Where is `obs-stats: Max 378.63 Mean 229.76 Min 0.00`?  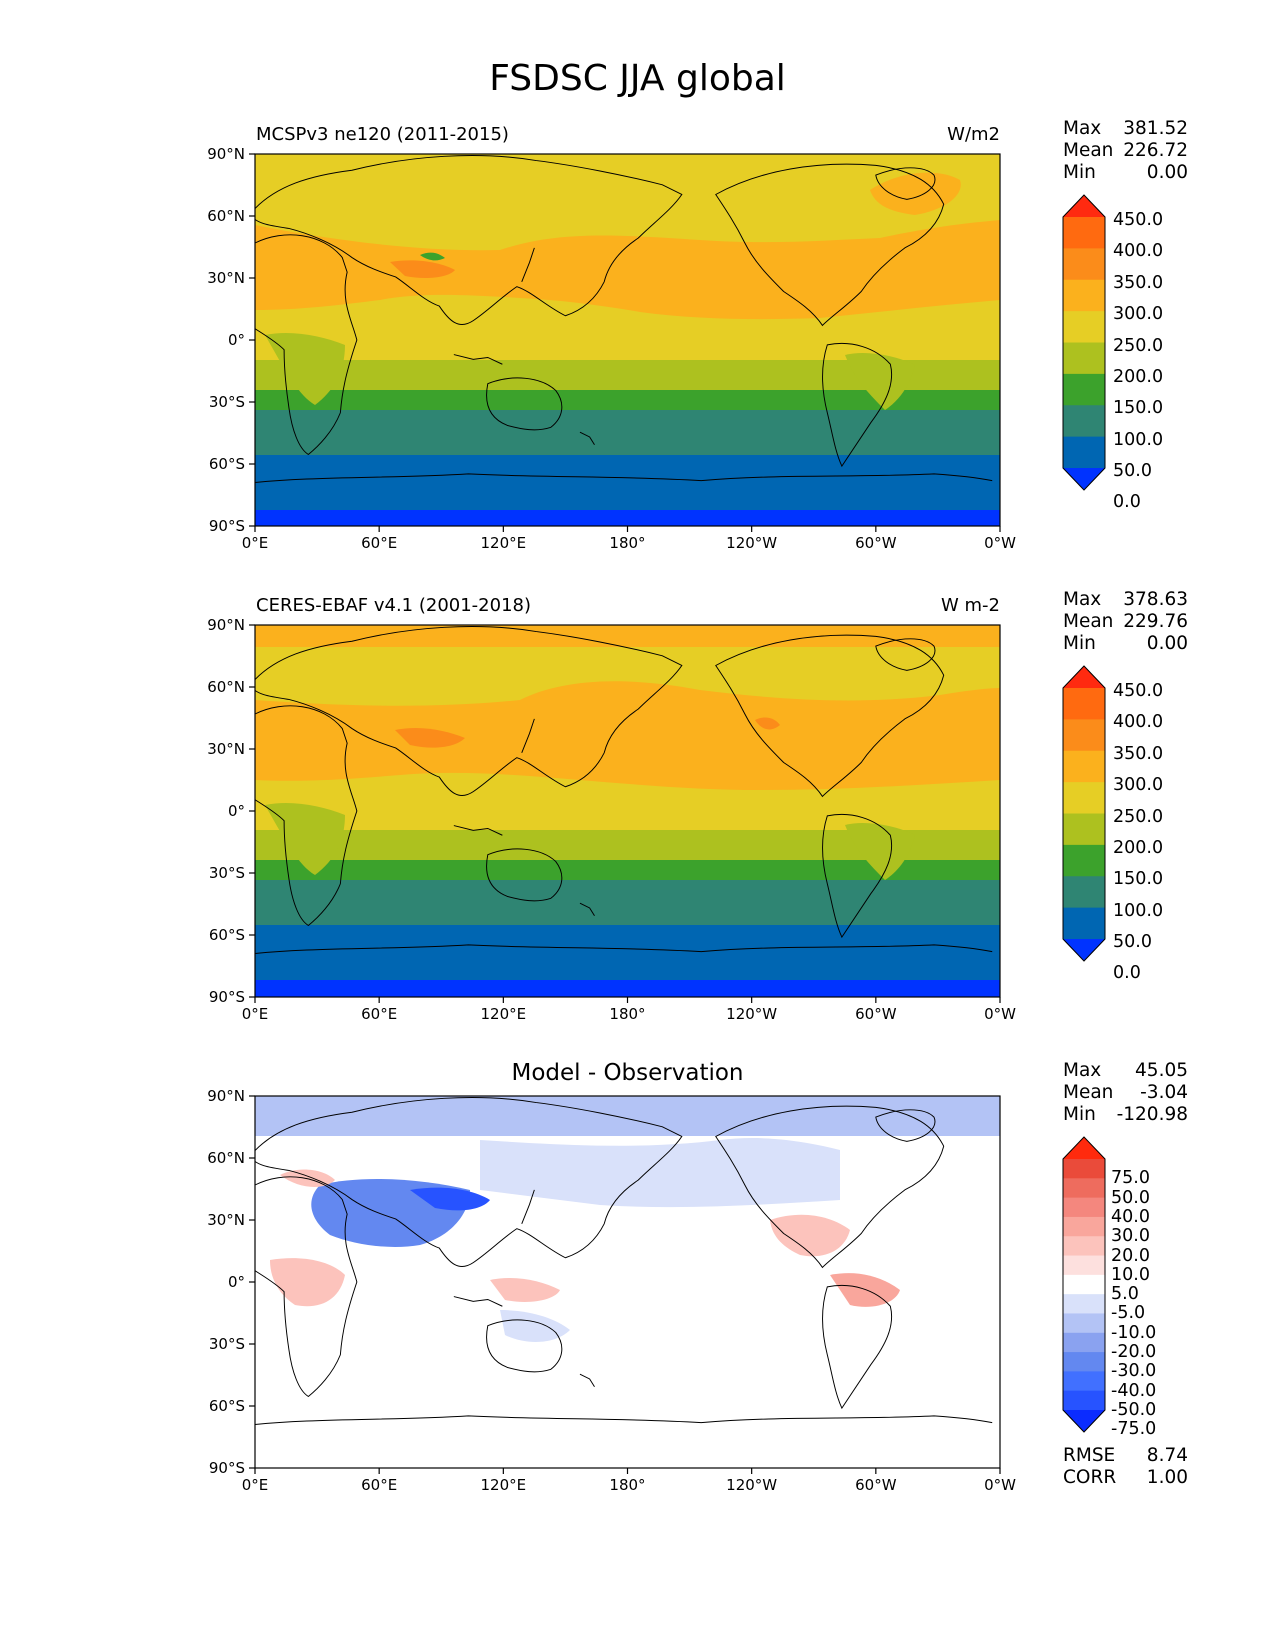
obs-stats: Max 378.63 Mean 229.76 Min 0.00 is located at coordinates (1125, 622).